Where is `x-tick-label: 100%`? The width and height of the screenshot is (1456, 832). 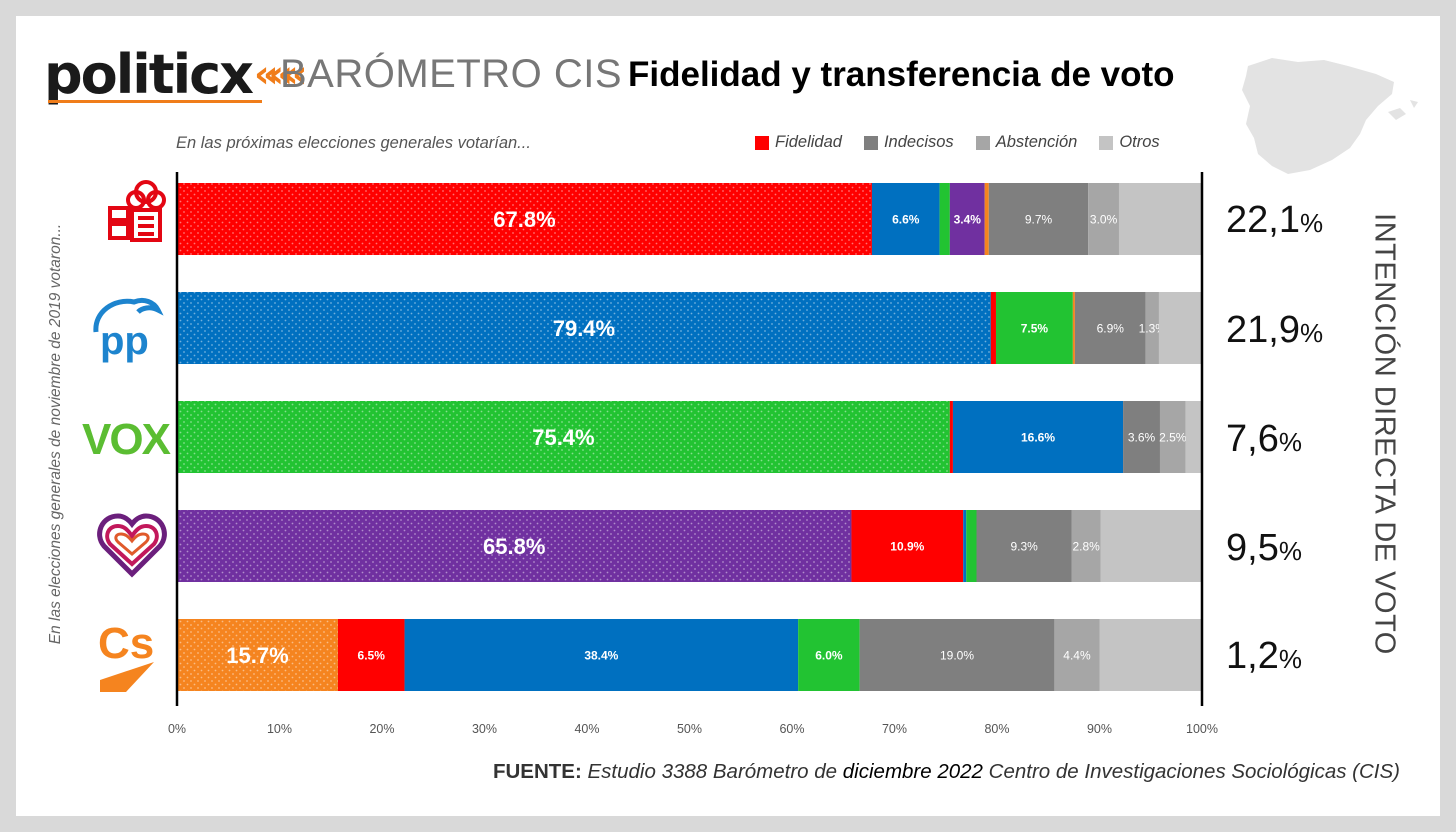
x-tick-label: 100% is located at coordinates (1202, 729).